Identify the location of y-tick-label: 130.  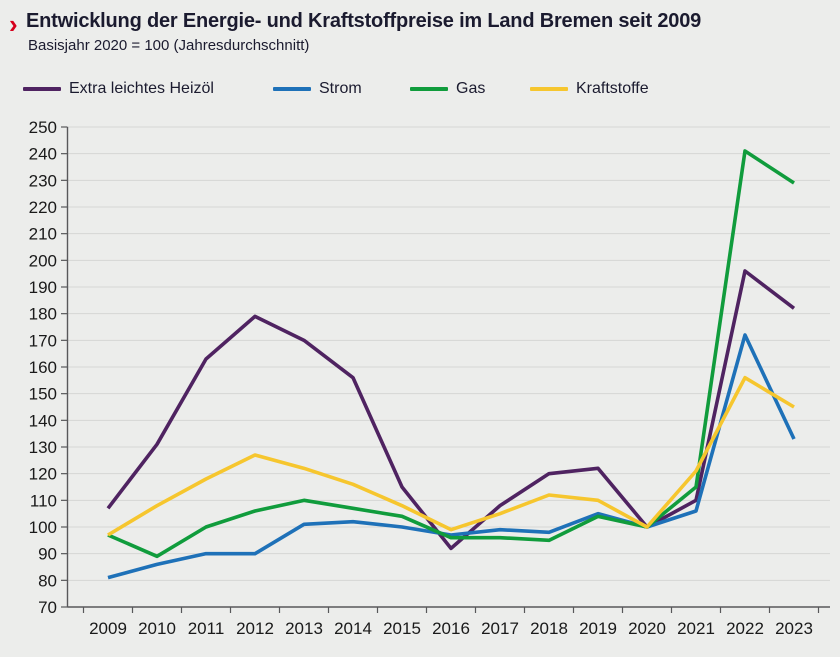
(43, 447).